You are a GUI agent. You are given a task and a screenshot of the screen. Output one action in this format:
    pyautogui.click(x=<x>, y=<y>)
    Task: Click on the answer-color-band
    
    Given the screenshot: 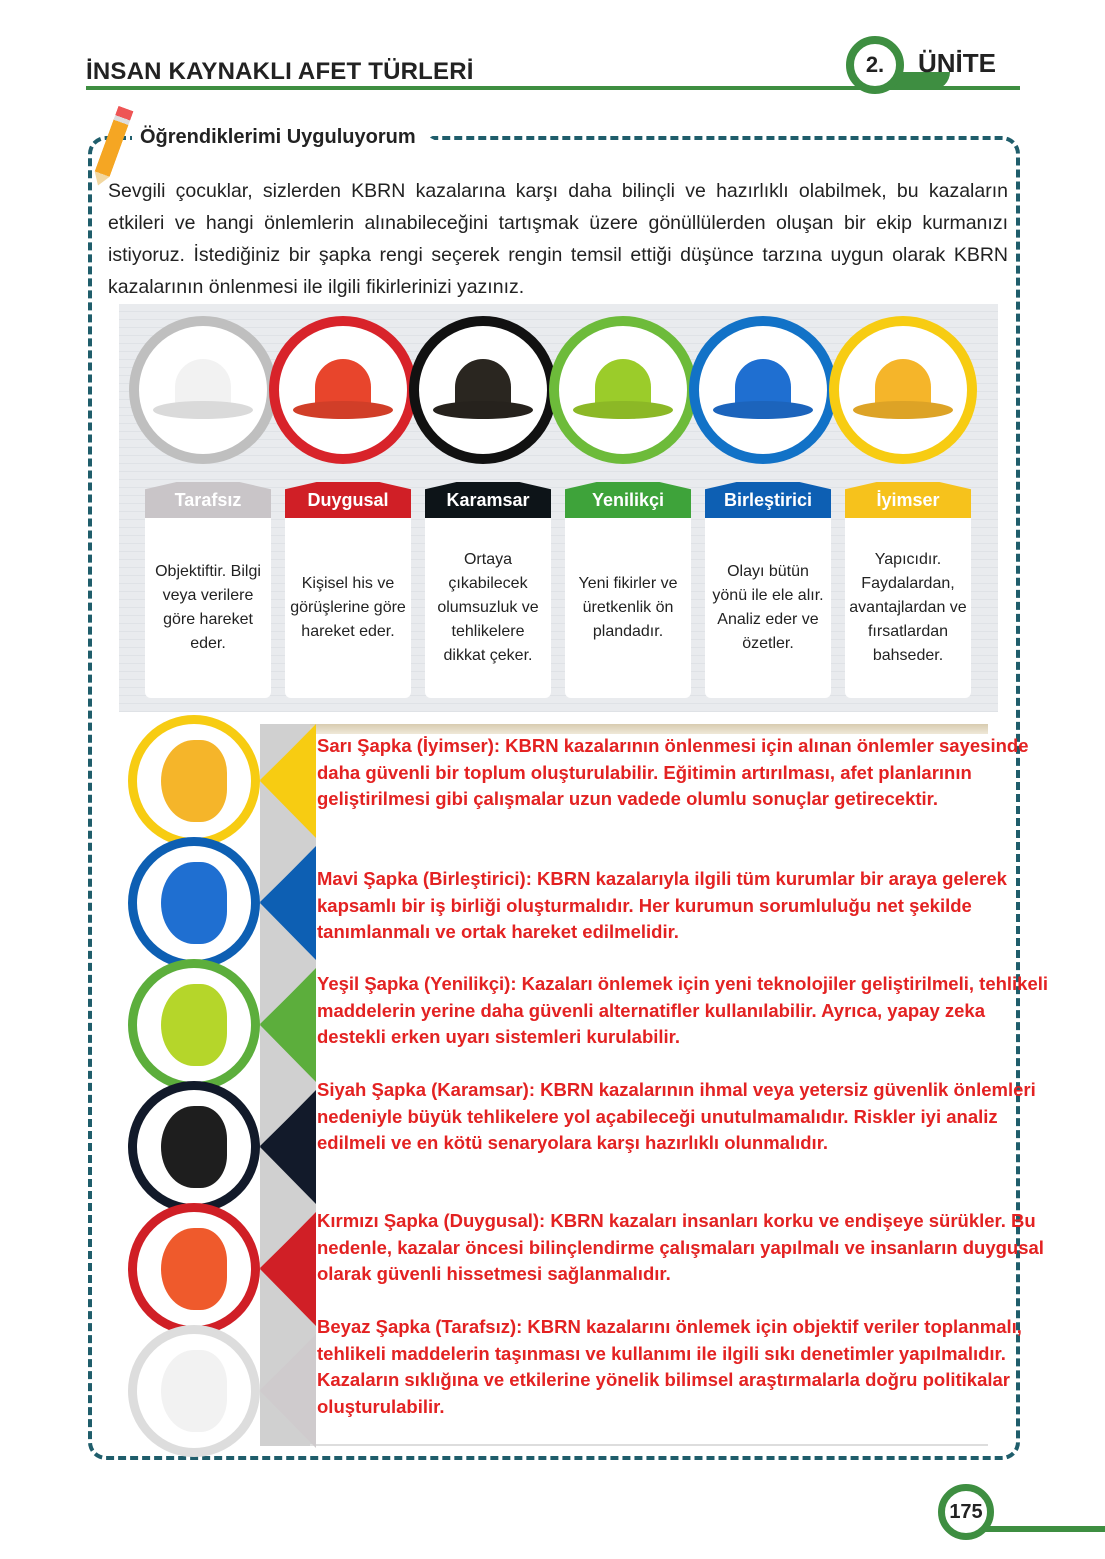 What is the action you would take?
    pyautogui.click(x=288, y=1085)
    